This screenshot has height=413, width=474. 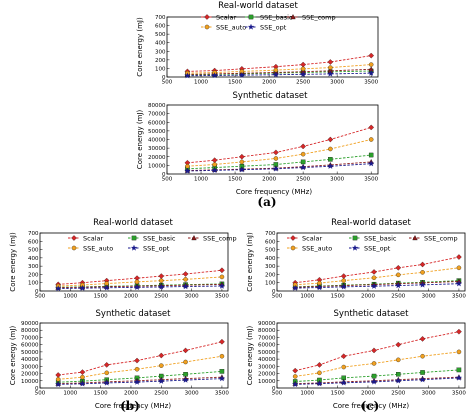 I want to click on legend-entry-sse-opt: SSE_opt, so click(x=266, y=27).